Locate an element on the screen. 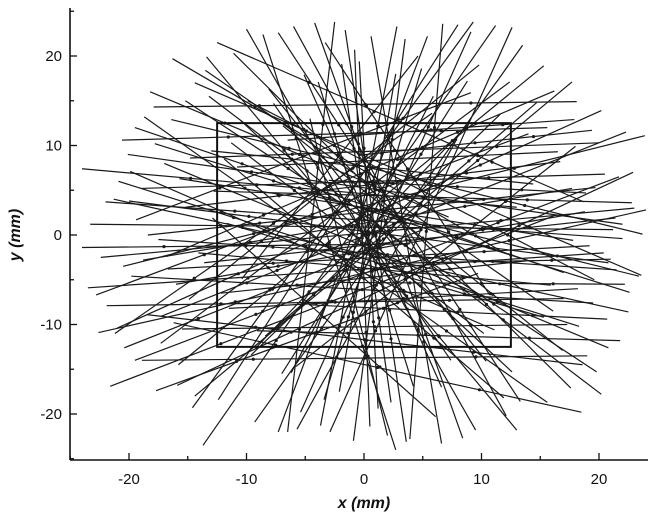  x-tick-label: 0 is located at coordinates (364, 479).